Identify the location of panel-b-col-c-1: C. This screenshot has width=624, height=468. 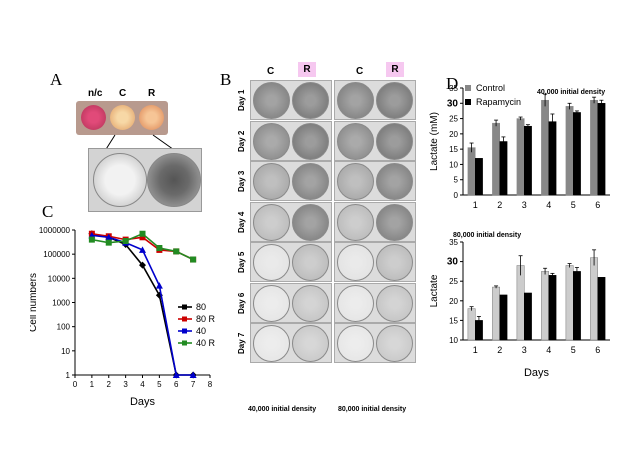
(271, 71).